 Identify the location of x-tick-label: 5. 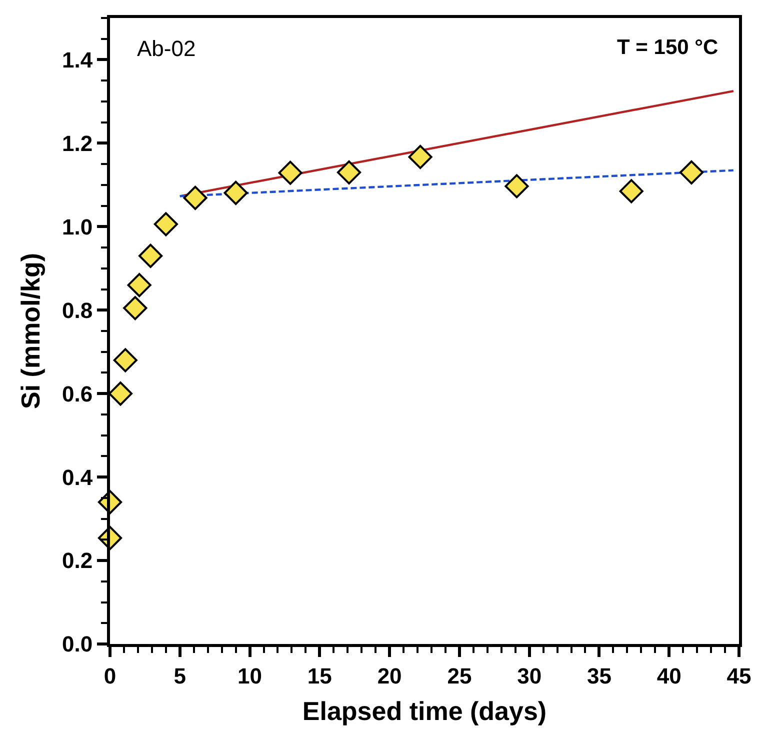
(180, 675).